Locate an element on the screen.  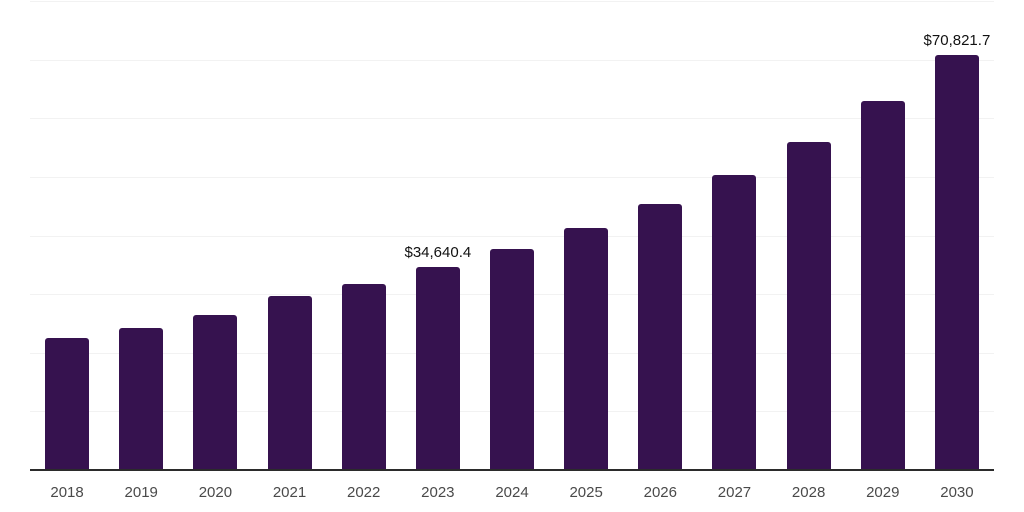
x-tick-2018: 2018 is located at coordinates (67, 492).